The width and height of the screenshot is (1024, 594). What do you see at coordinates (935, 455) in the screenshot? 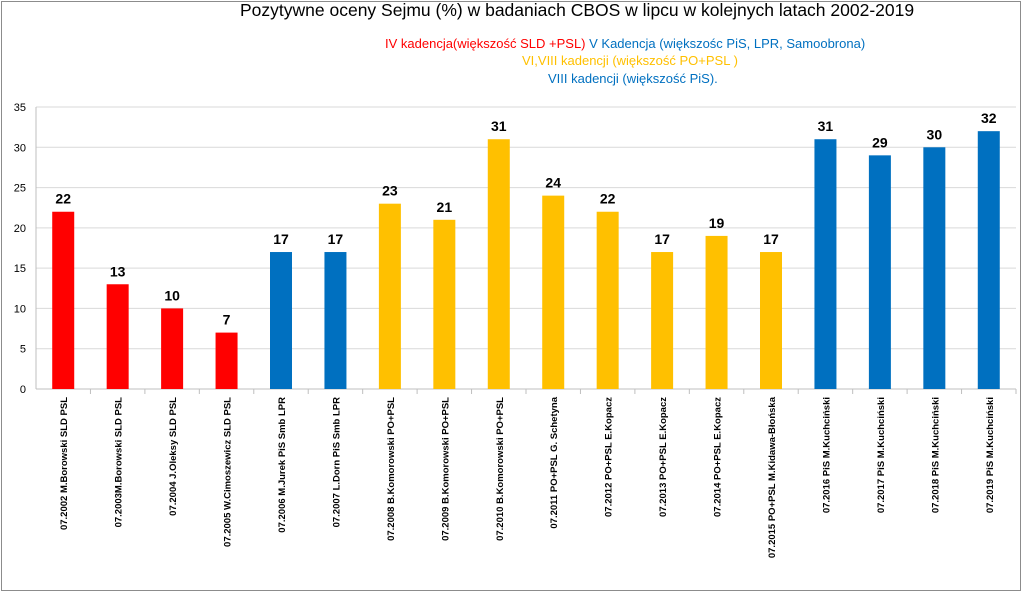
I see `x-tick-label: 07.2018 PiS M.Kuchciński` at bounding box center [935, 455].